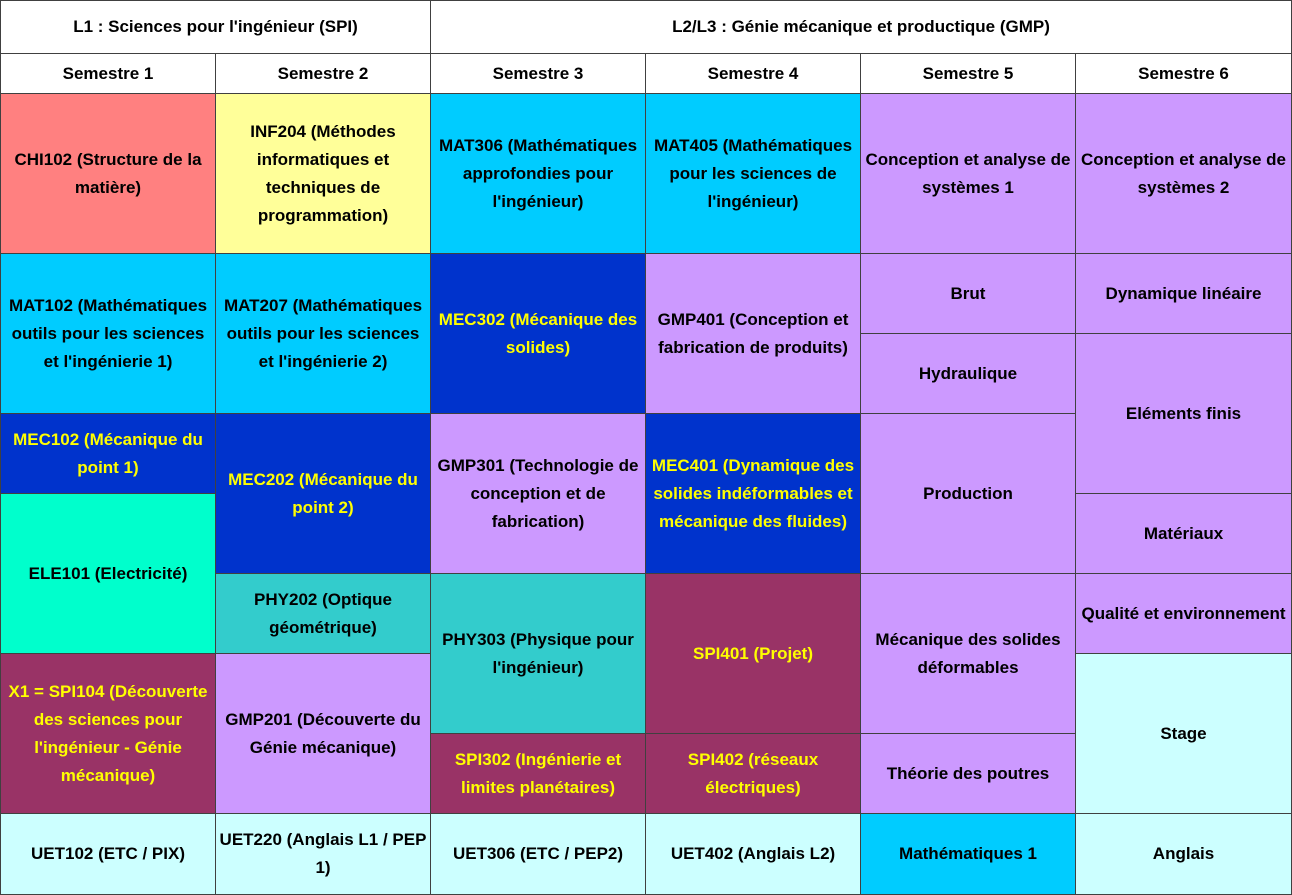 The height and width of the screenshot is (895, 1292). What do you see at coordinates (323, 854) in the screenshot?
I see `course-uet220: UET220 (Anglais L1 / PEP 1)` at bounding box center [323, 854].